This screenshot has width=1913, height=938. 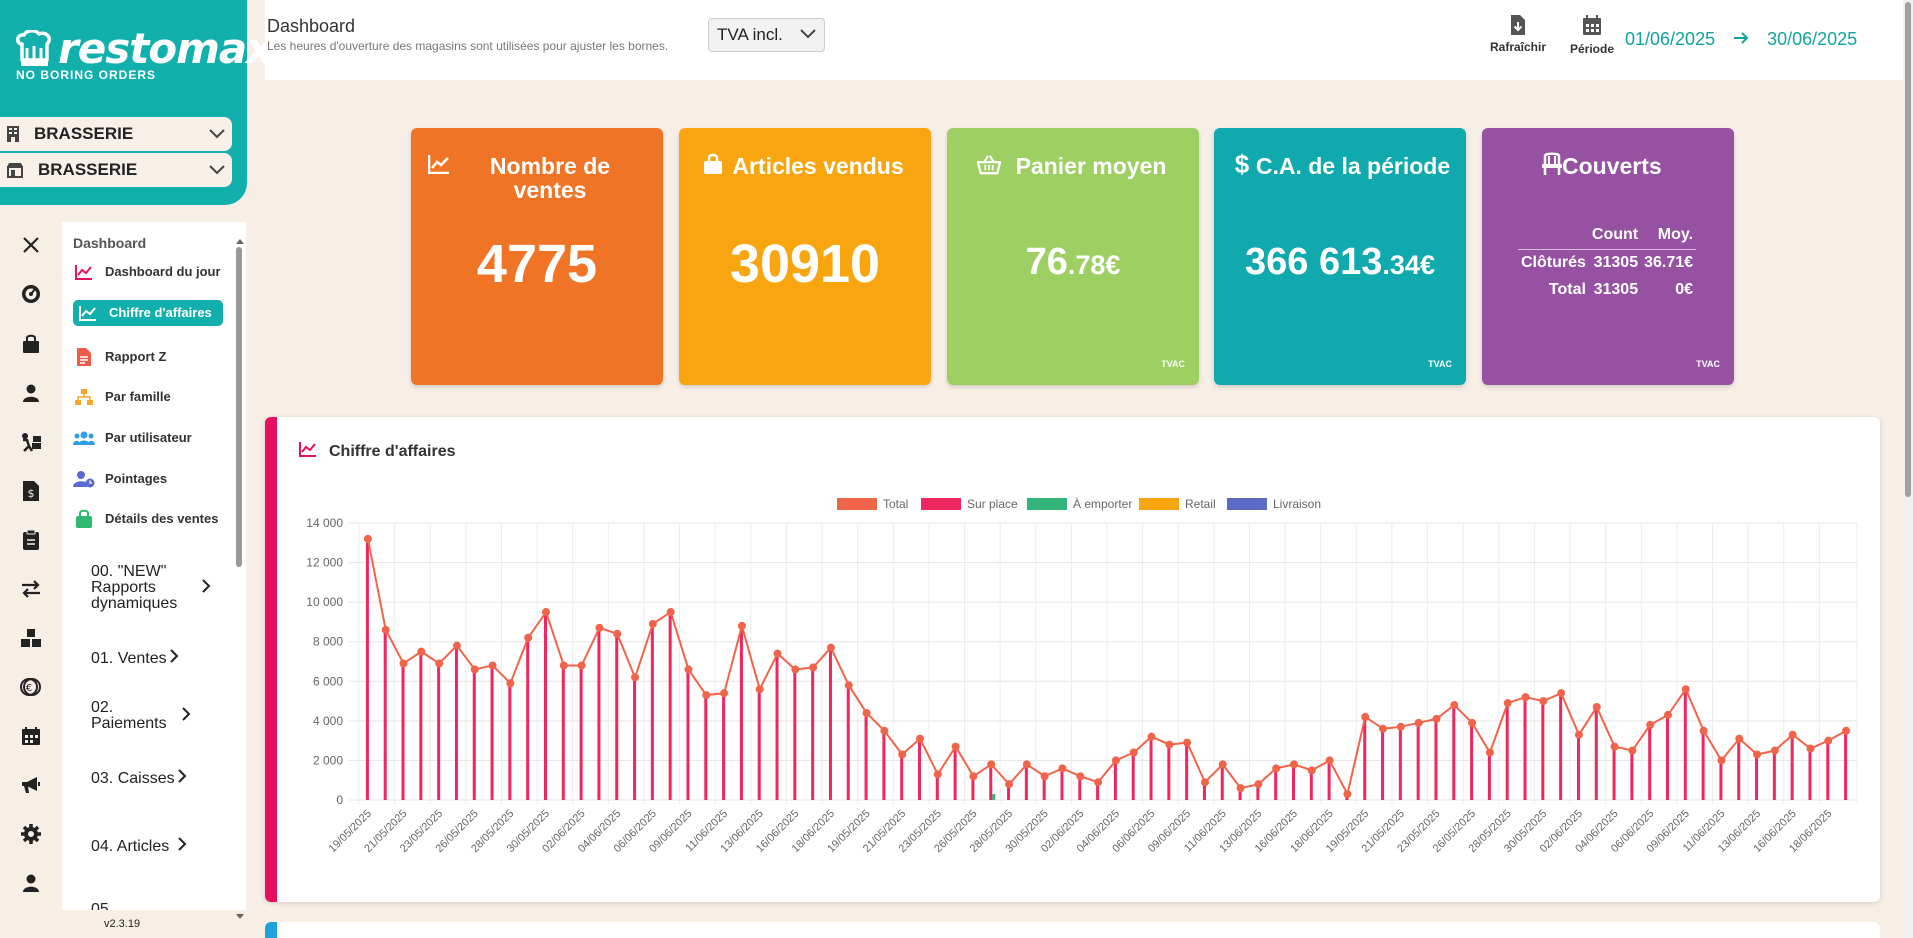 What do you see at coordinates (116, 170) in the screenshot?
I see `store-select-2: BRASSERIE` at bounding box center [116, 170].